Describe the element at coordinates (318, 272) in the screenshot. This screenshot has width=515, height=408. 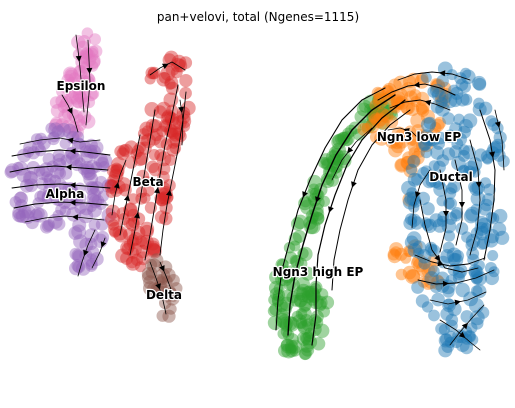
I see `cluster-label-ngn3-high-ep: Ngn3 high EP` at that location.